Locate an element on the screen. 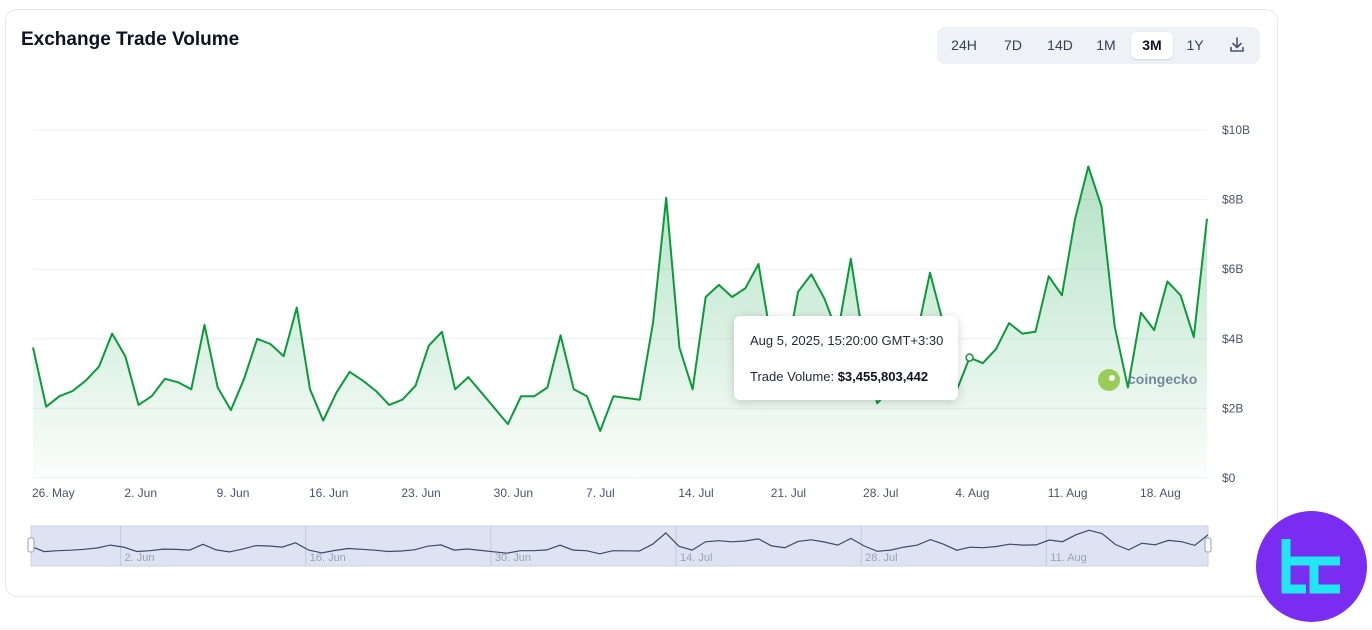  tooltip-value: $3,455,803,442 is located at coordinates (883, 376).